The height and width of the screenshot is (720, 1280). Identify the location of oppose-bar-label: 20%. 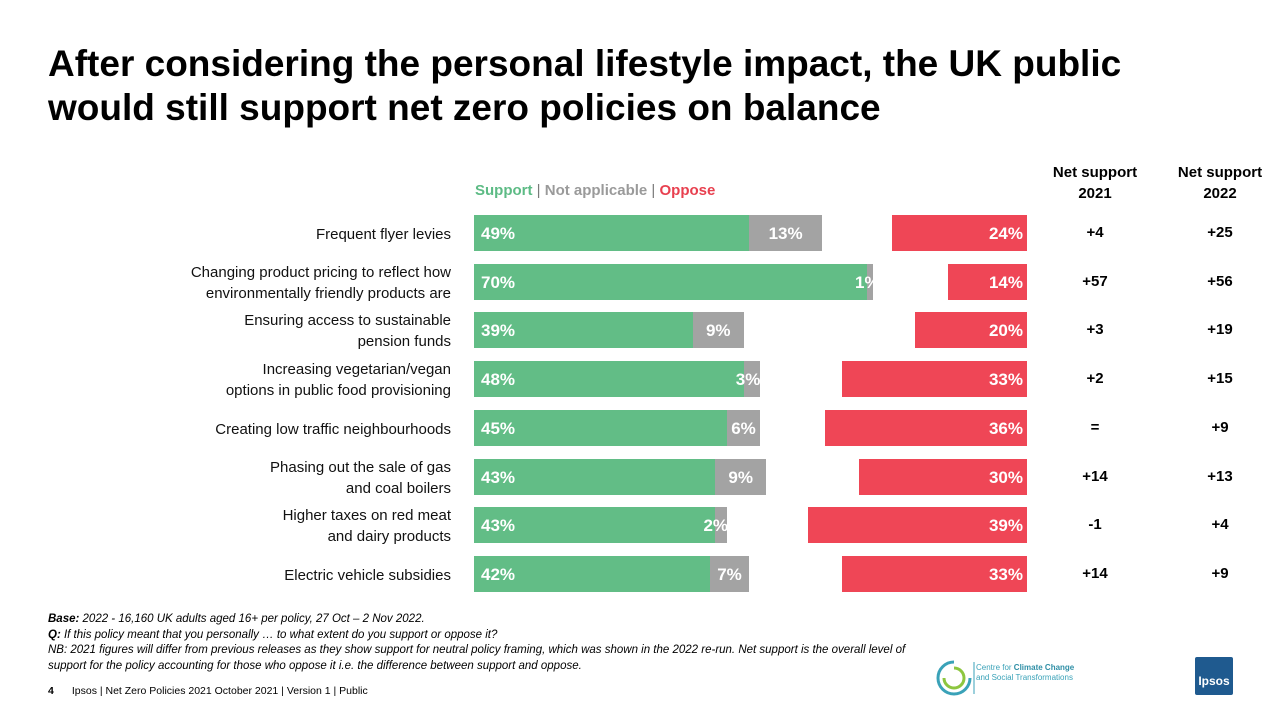
(1005, 330).